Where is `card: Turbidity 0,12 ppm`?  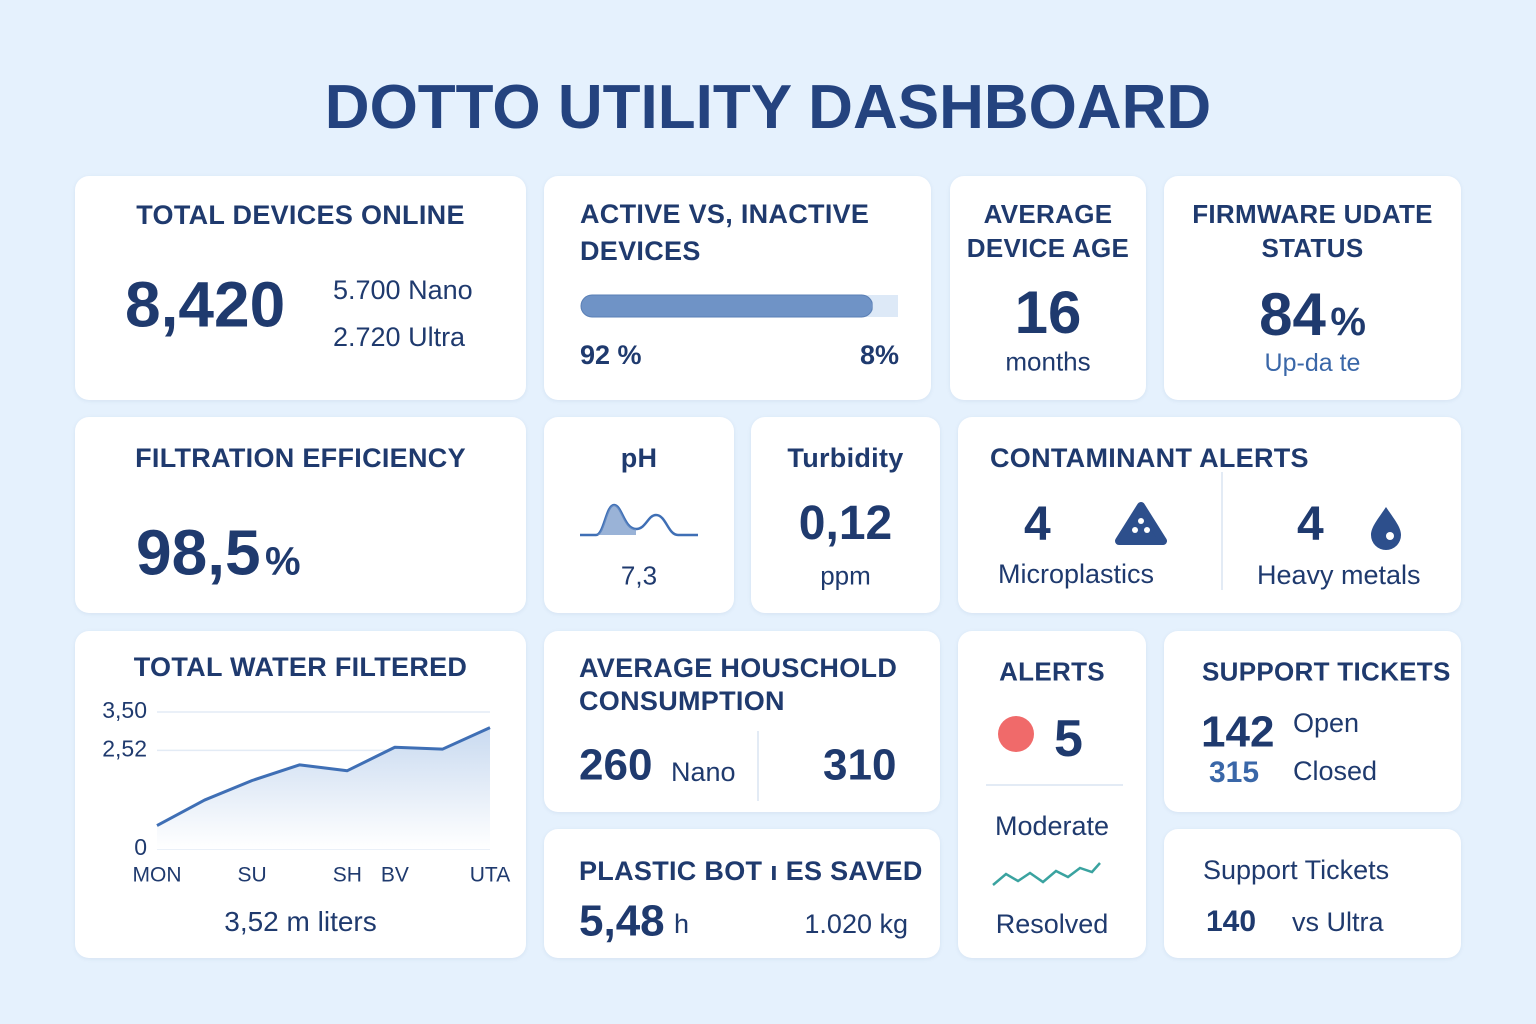 card: Turbidity 0,12 ppm is located at coordinates (845, 515).